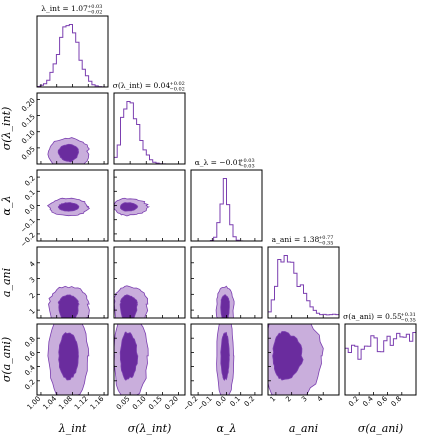 The height and width of the screenshot is (436, 436). I want to click on xtick-label-3-0: 1, so click(272, 399).